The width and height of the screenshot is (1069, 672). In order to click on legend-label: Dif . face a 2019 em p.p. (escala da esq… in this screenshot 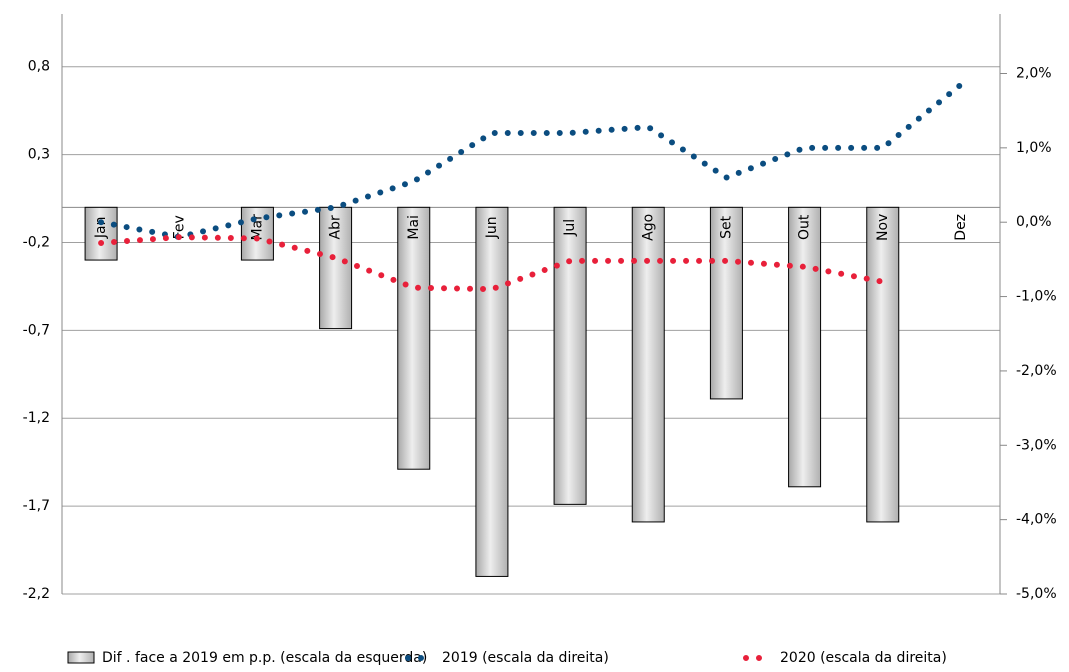, I will do `click(264, 658)`.